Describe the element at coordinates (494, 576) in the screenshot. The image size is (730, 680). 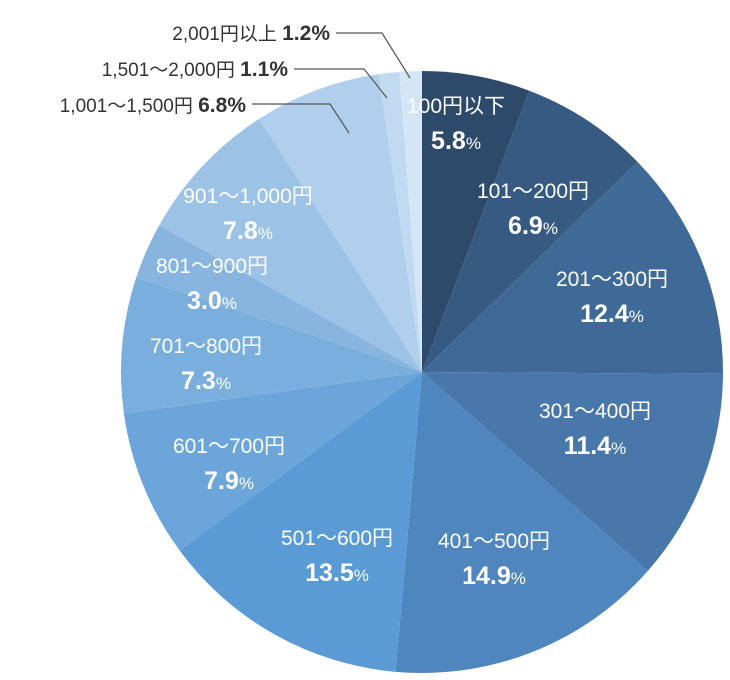
I see `slice-value-label-5: 14.9%` at that location.